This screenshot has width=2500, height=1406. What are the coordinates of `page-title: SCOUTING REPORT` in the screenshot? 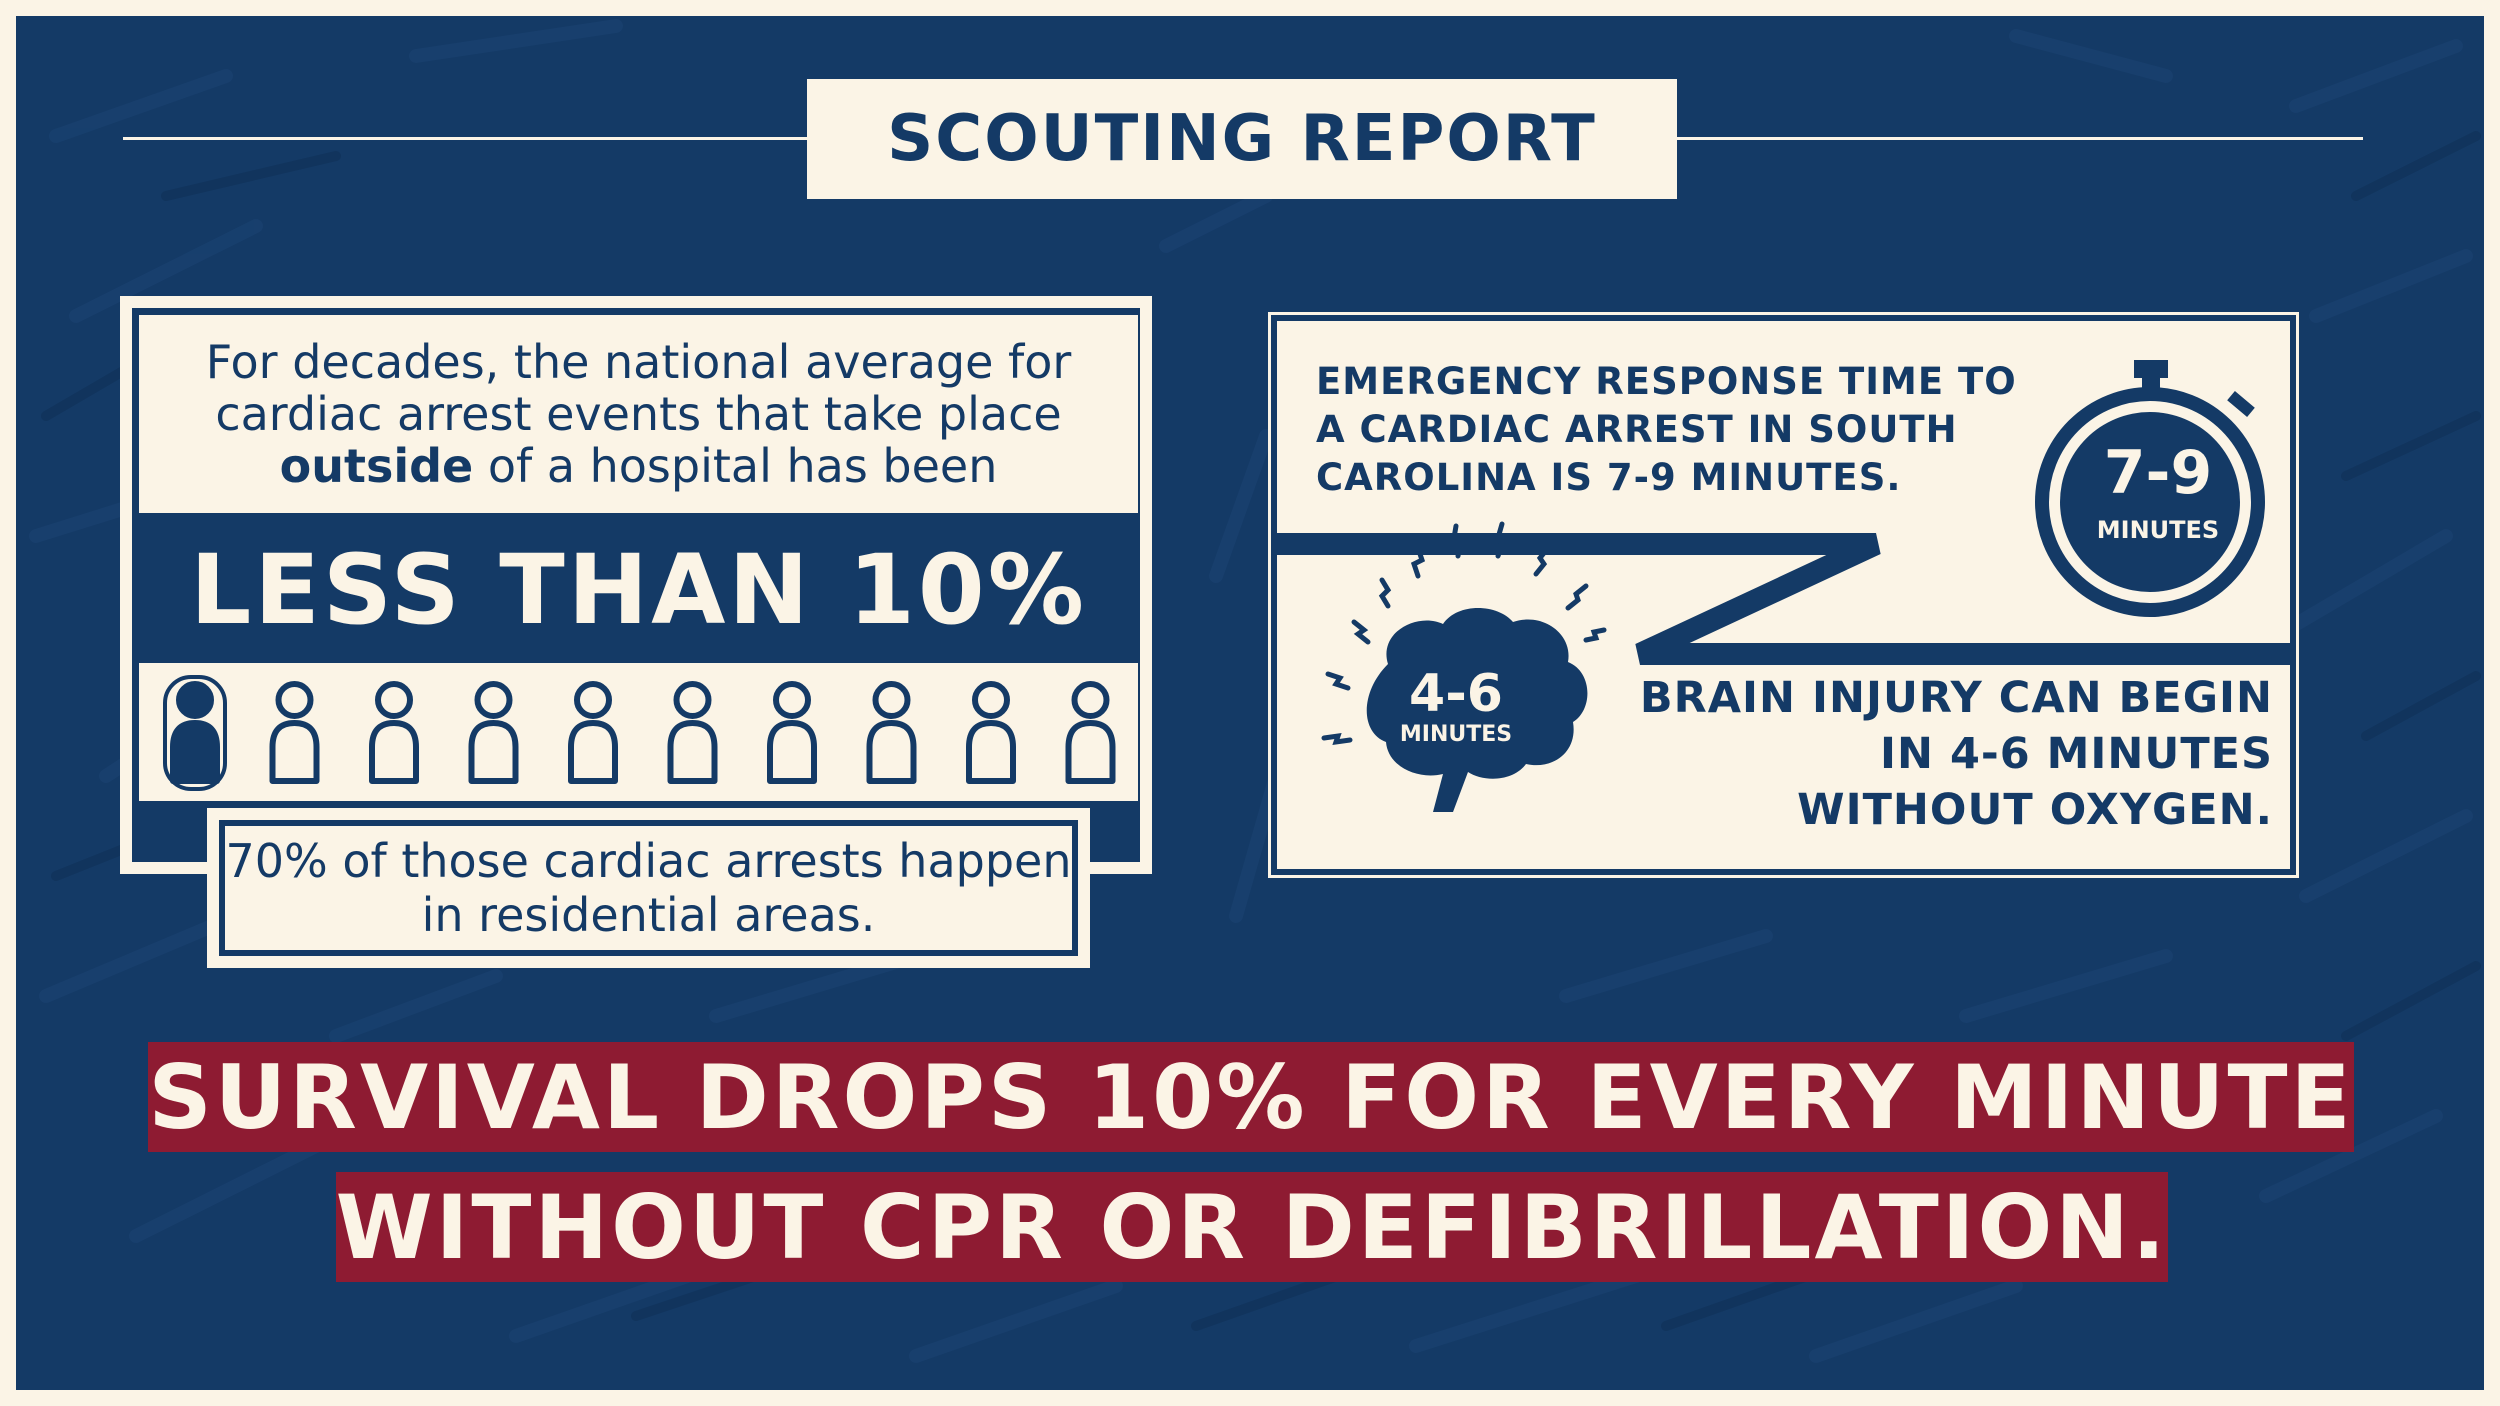 It's located at (1242, 139).